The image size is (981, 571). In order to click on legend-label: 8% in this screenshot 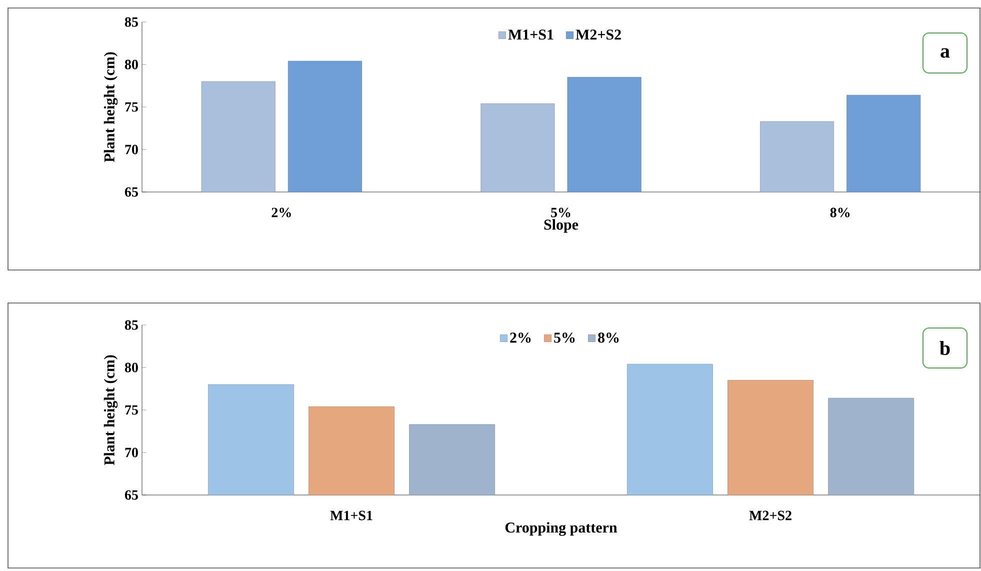, I will do `click(608, 337)`.